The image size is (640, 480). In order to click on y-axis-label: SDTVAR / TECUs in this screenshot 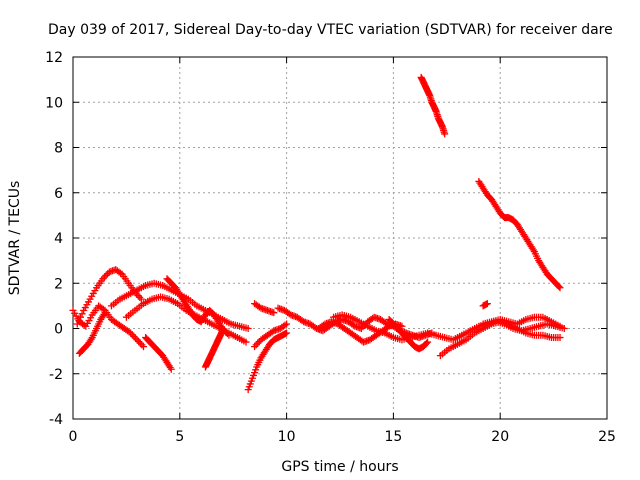, I will do `click(15, 238)`.